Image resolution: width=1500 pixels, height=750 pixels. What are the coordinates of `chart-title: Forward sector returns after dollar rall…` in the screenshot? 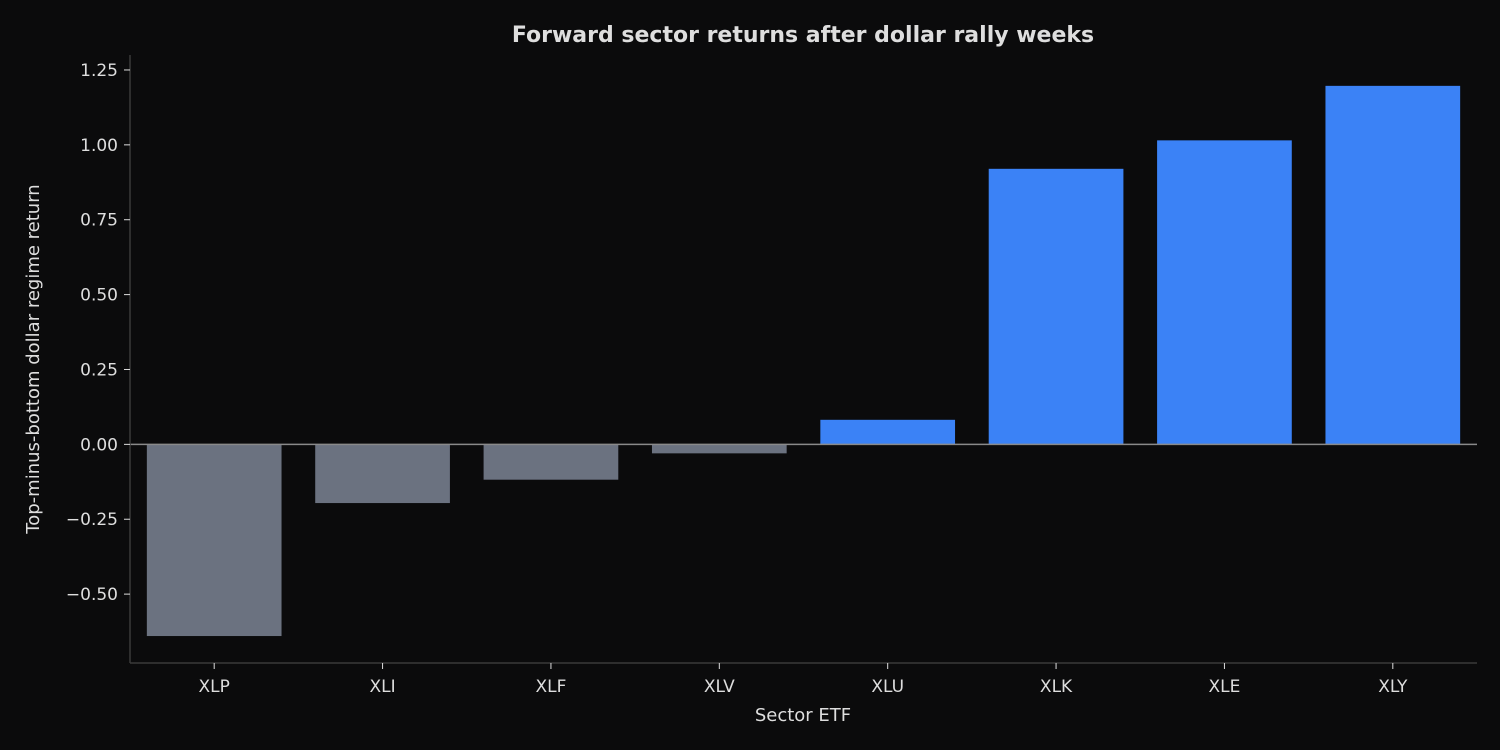 It's located at (803, 35).